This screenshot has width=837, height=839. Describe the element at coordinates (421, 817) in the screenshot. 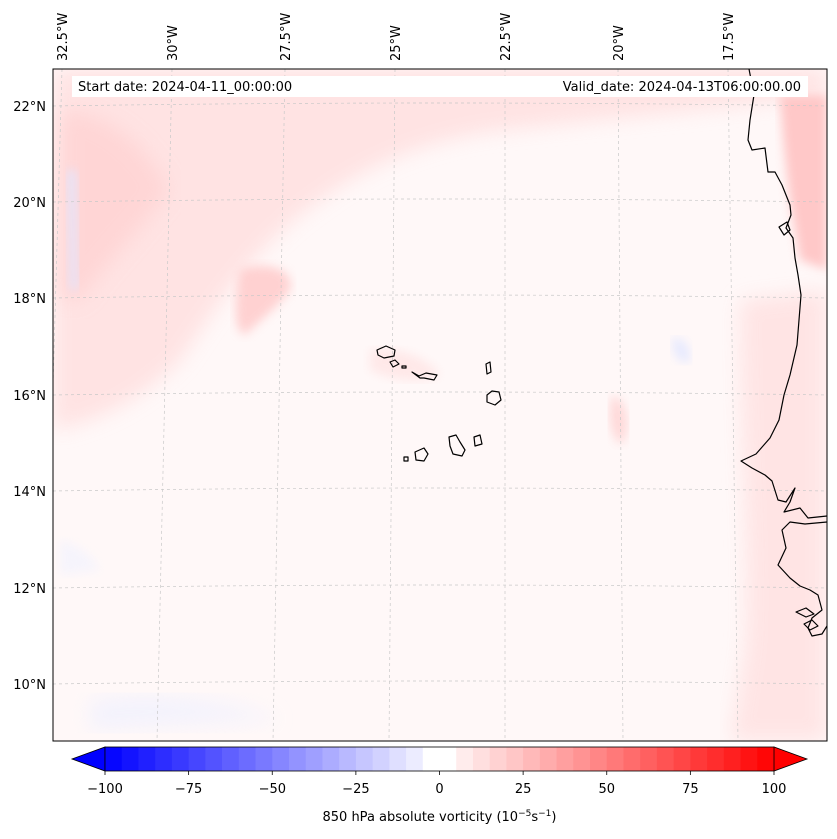

I see `colorbar-title-main: 850 hPa absolute vorticity (10` at that location.